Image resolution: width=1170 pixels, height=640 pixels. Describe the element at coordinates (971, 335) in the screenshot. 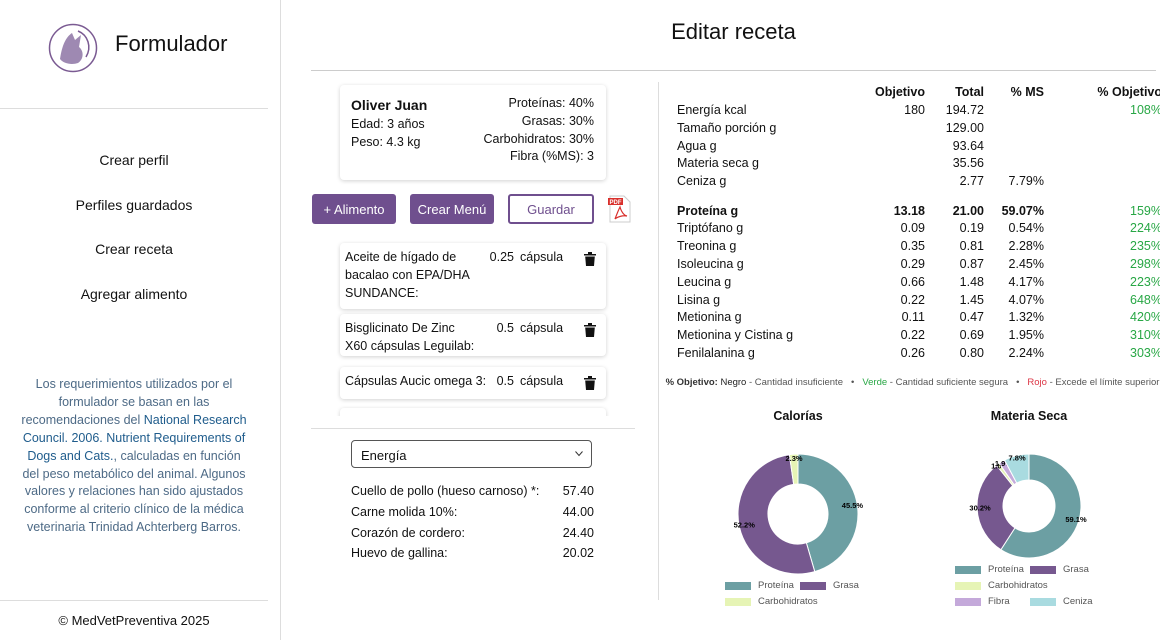

I see `table-cell: 0.69` at that location.